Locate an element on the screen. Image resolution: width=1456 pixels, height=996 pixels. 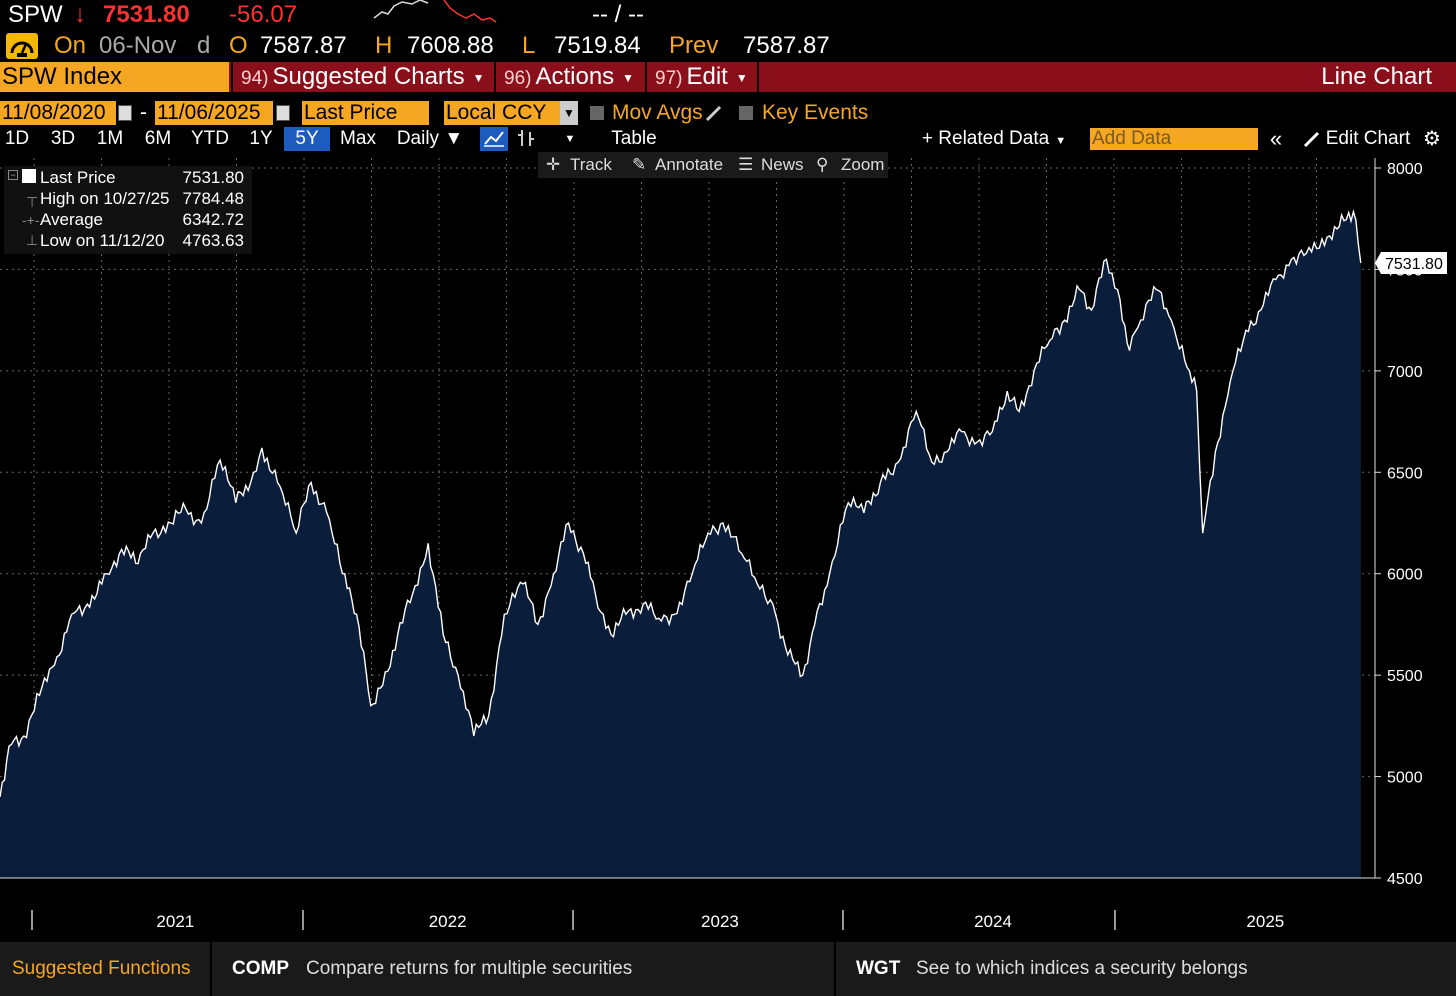
collapse-legend-icon: − is located at coordinates (13, 175).